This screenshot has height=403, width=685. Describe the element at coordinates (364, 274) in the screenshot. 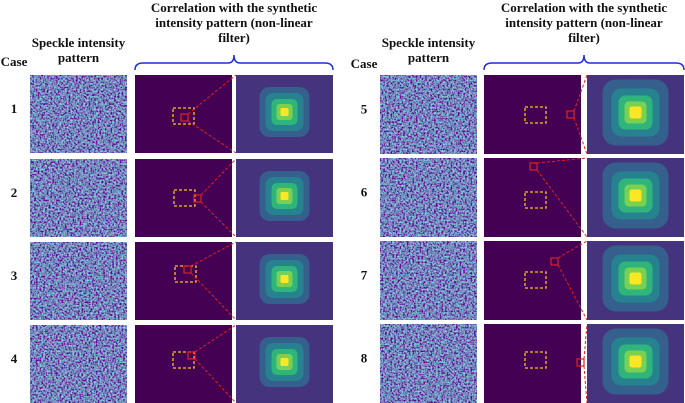

I see `case-label: 7` at that location.